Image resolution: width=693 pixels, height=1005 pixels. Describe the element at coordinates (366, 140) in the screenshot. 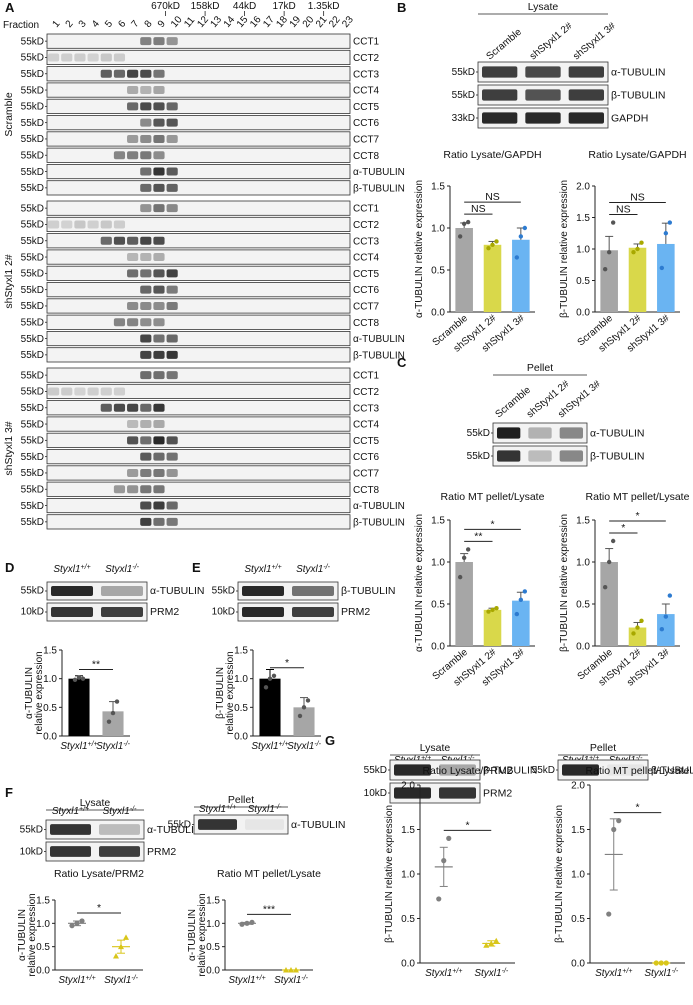

I see `protein-label: CCT7` at that location.